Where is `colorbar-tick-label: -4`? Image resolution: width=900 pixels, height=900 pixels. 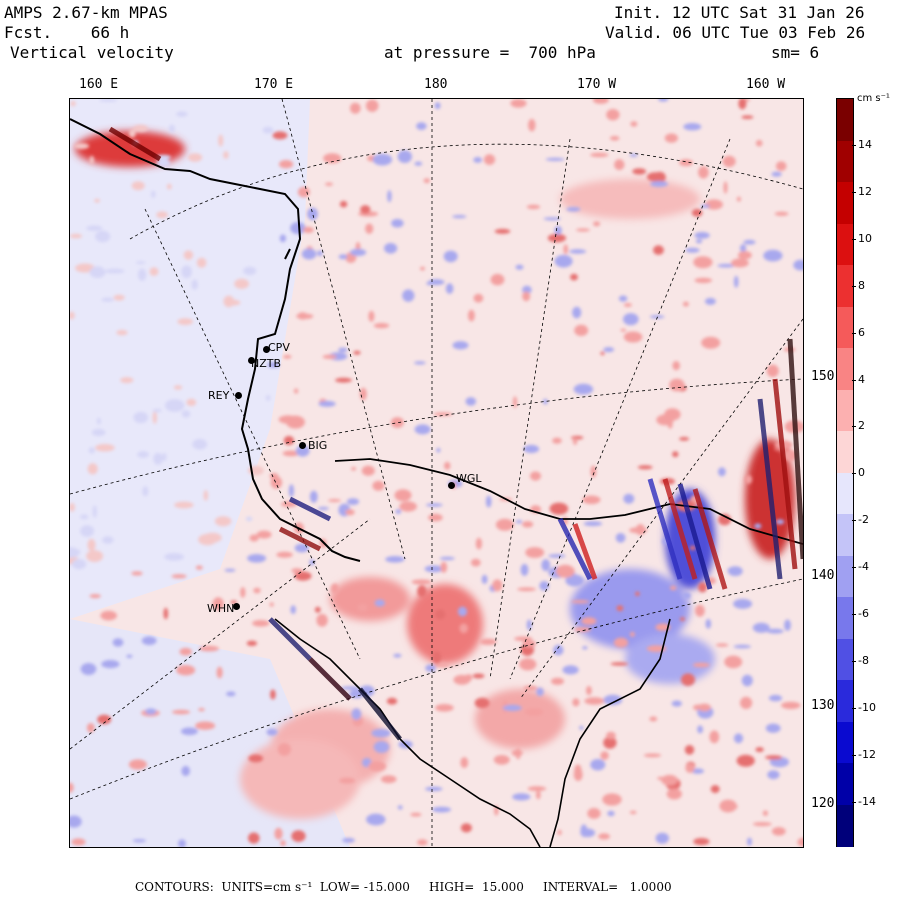
colorbar-tick-label: -4 is located at coordinates (863, 567).